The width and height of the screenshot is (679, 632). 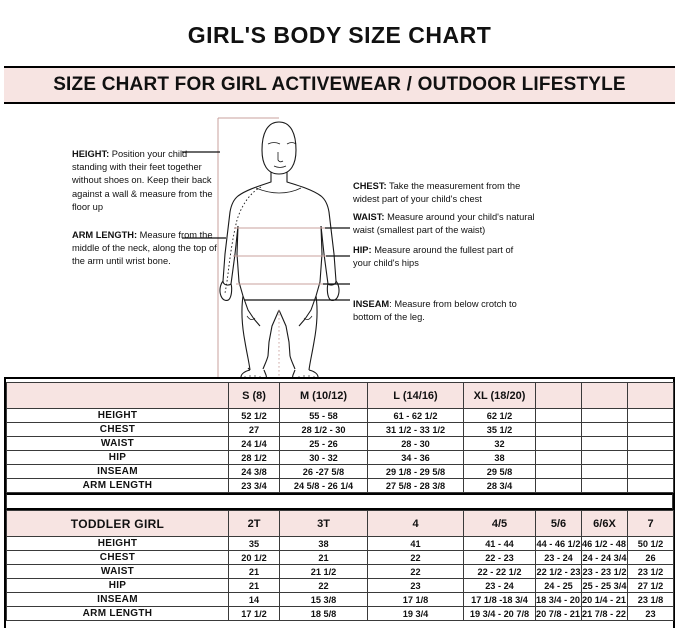 What do you see at coordinates (415, 395) in the screenshot?
I see `column-header-l-14-16-: L (14/16)` at bounding box center [415, 395].